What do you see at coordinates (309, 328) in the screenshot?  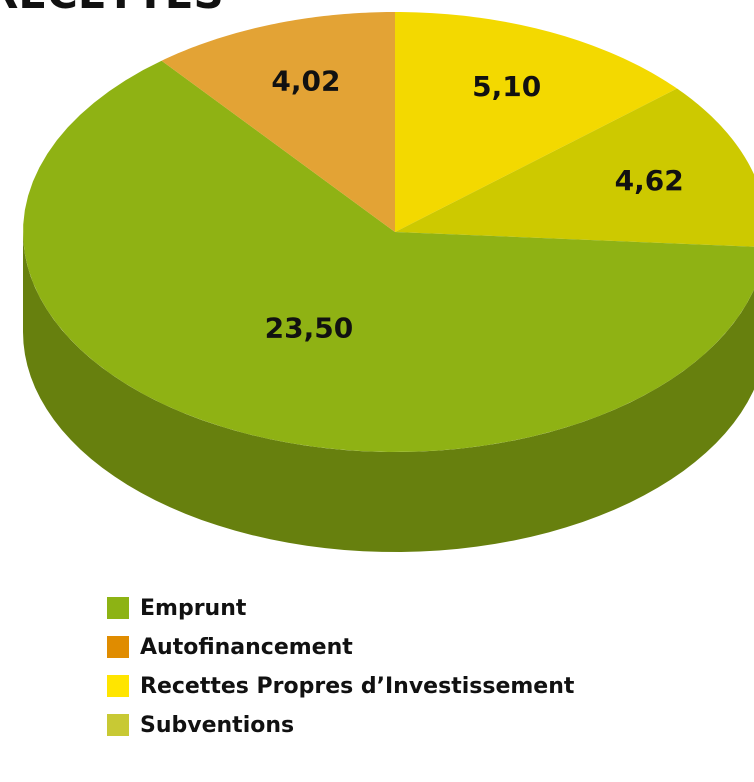 I see `data-label: 23,50` at bounding box center [309, 328].